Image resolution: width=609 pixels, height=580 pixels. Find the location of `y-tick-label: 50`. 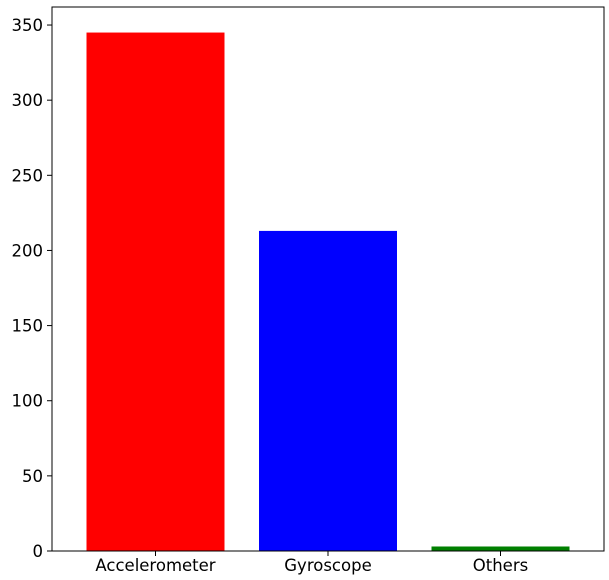

y-tick-label: 50 is located at coordinates (32, 476).